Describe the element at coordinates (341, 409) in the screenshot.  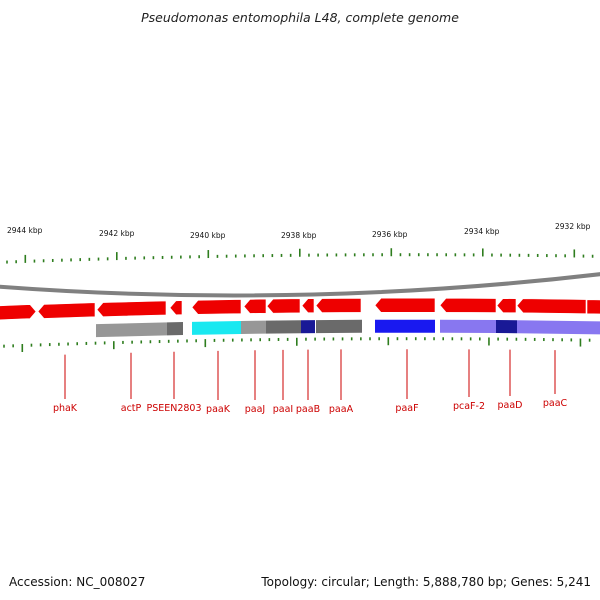
I see `gene-label: paaA` at that location.